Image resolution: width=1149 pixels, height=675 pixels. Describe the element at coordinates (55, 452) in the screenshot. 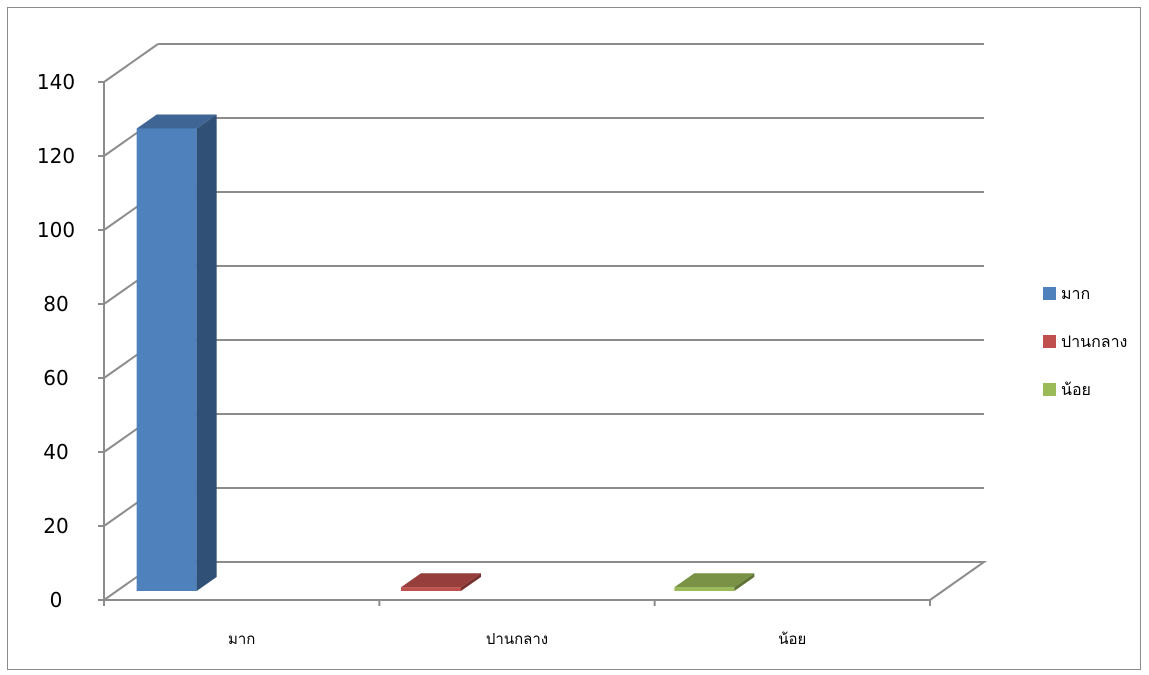

I see `y-tick-label: 40` at that location.